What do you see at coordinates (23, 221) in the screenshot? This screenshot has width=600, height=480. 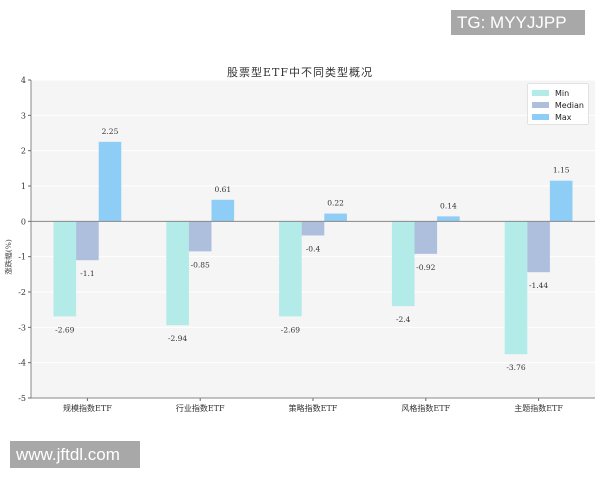 I see `y-tick-label: 0` at bounding box center [23, 221].